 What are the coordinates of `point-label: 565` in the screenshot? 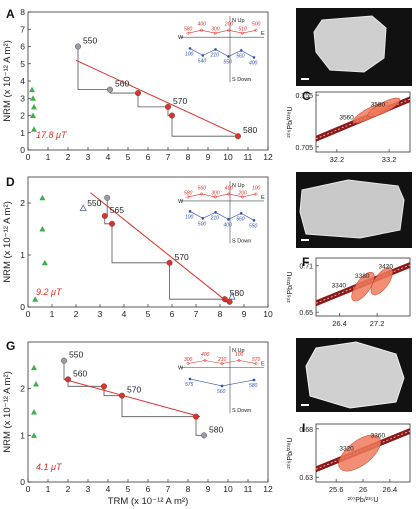 It's located at (117, 210).